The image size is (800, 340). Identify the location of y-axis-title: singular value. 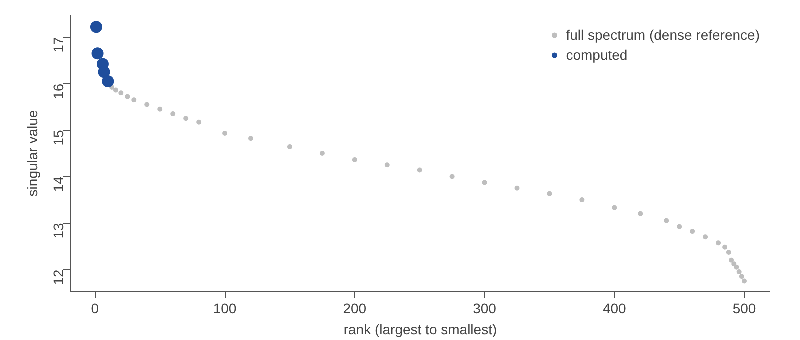
(32, 153).